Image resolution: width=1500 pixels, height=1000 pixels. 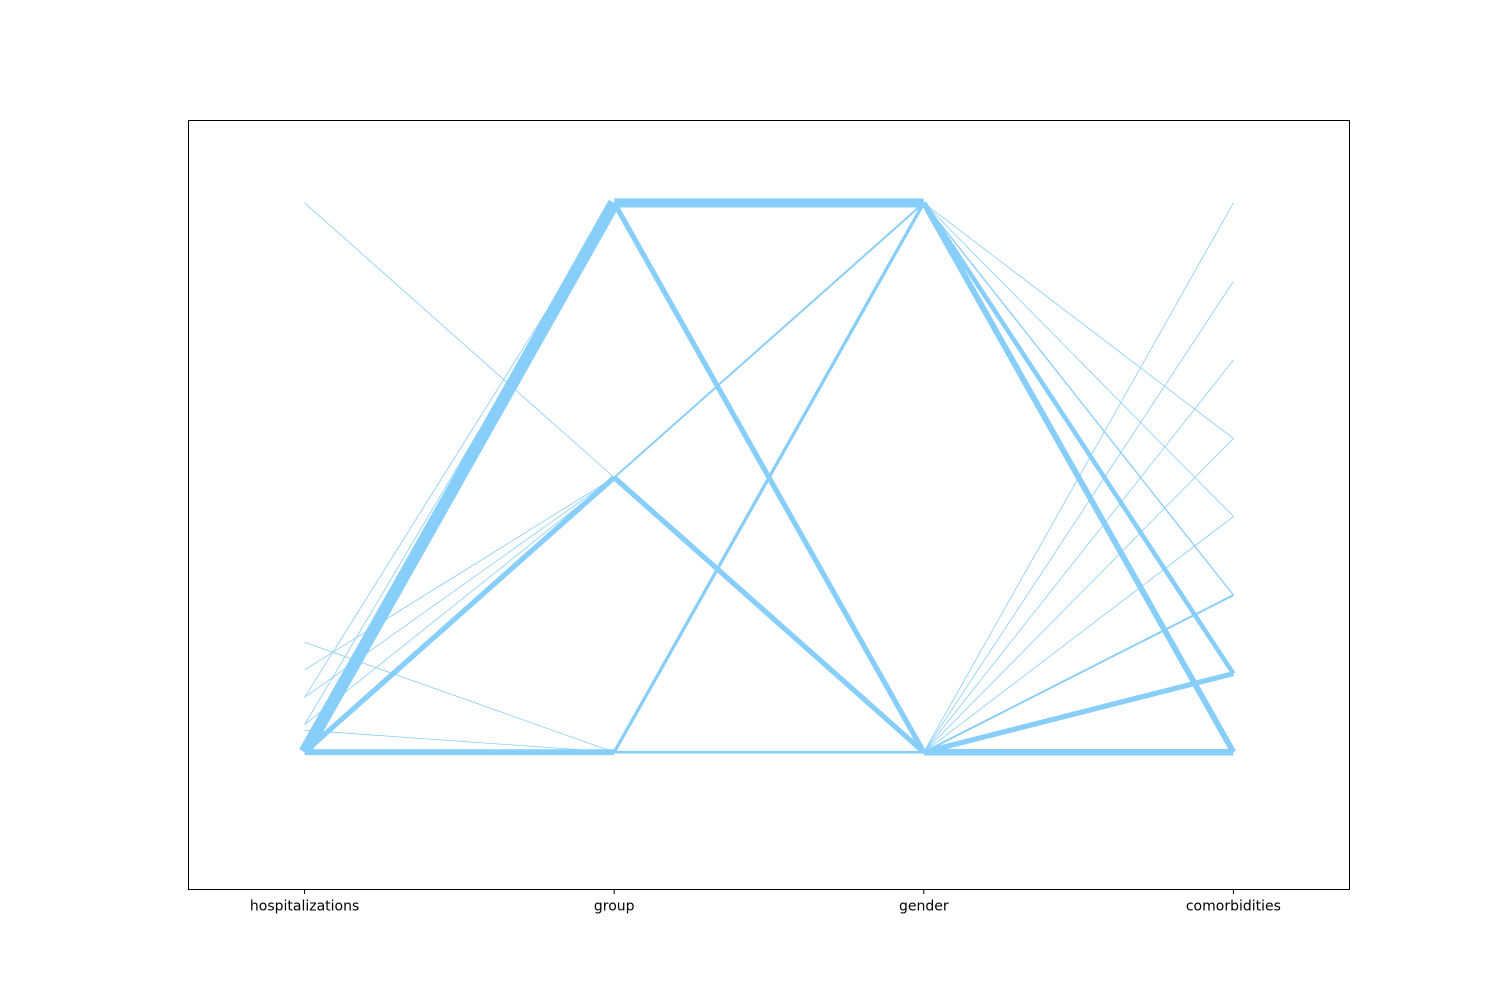 I want to click on x-axis-labels: hospitalizations group gender comorbidities, so click(x=765, y=907).